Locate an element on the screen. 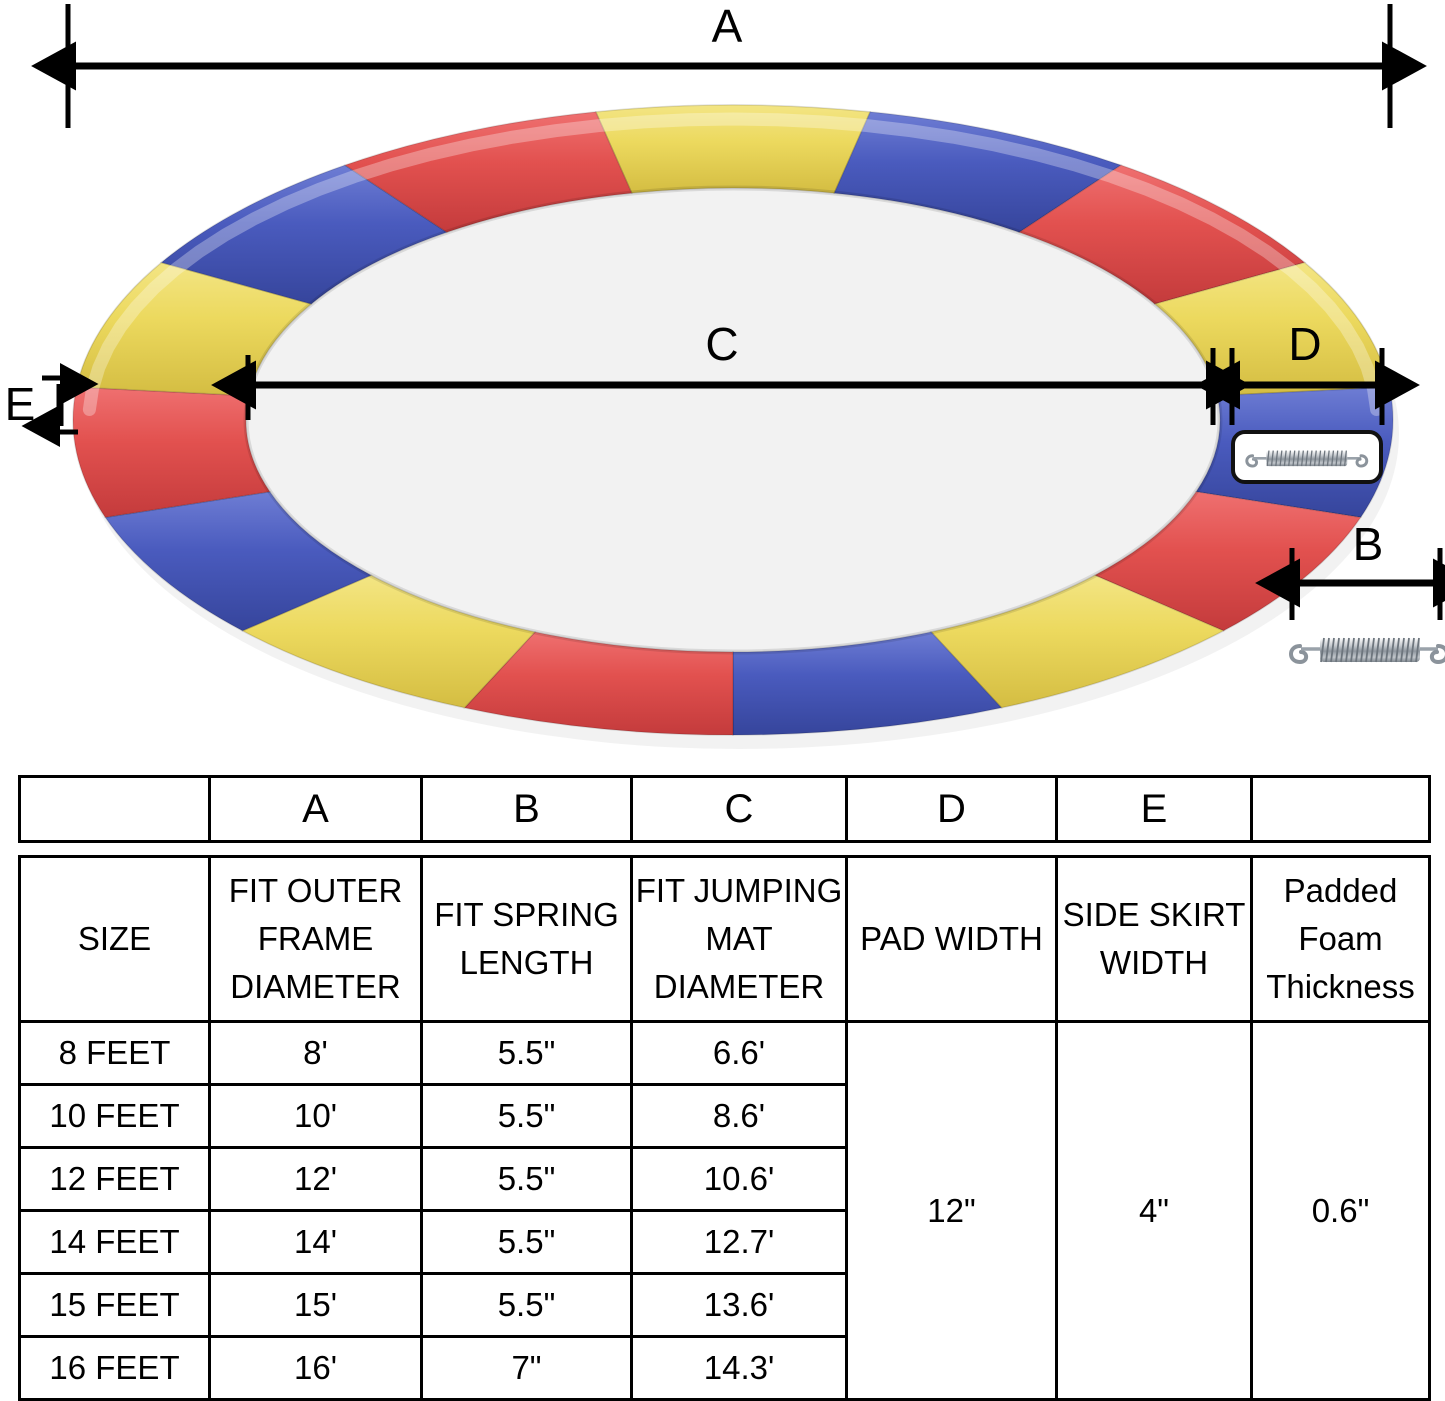 Image resolution: width=1445 pixels, height=1401 pixels. cell-side-skirt-width: 4" is located at coordinates (1154, 1210).